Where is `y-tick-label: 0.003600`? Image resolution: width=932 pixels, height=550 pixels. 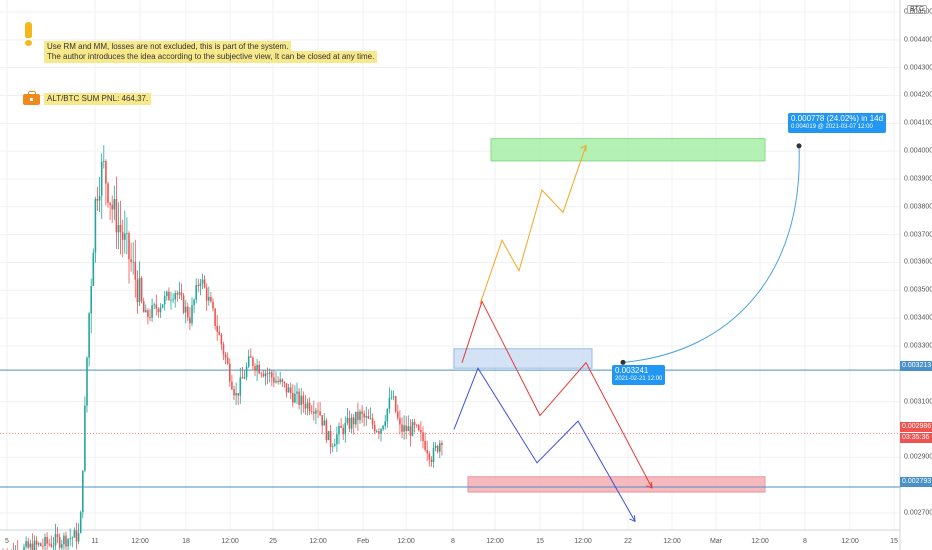 y-tick-label: 0.003600 is located at coordinates (918, 262).